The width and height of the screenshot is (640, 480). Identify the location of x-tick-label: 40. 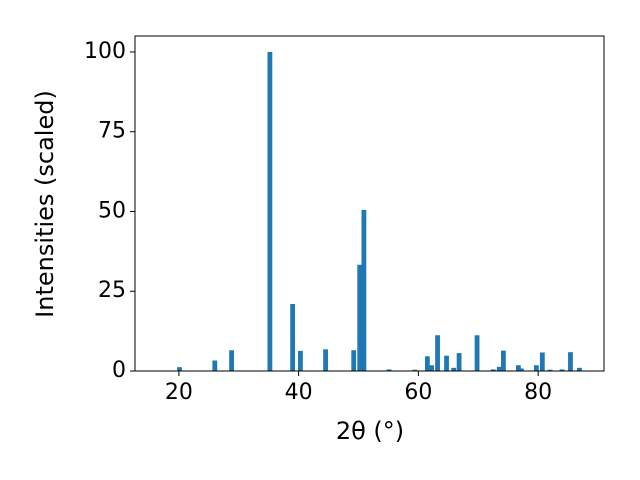
(299, 392).